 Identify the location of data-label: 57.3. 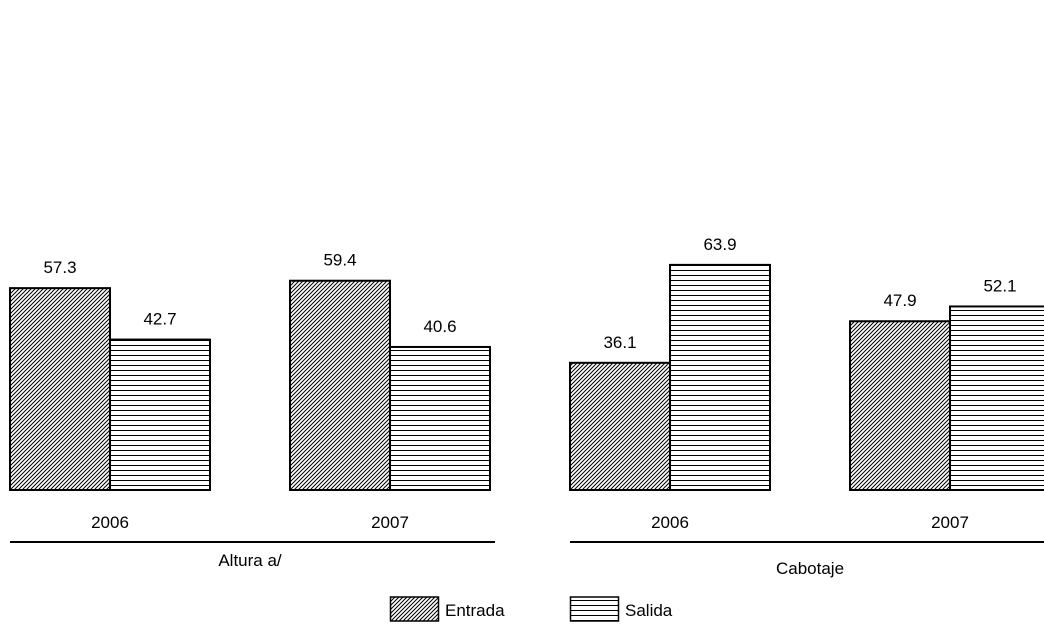
(59, 267).